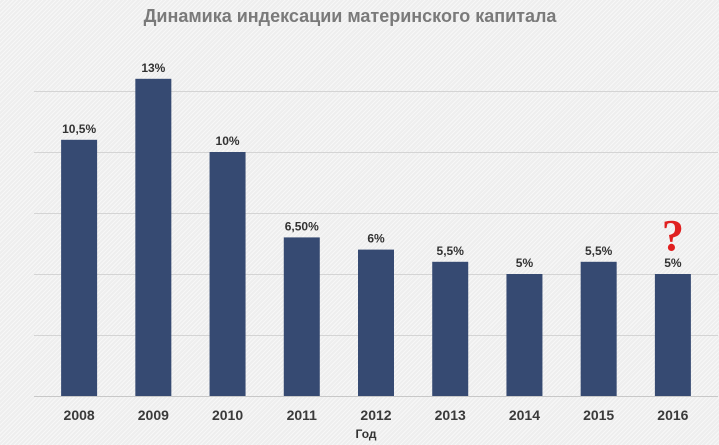 The height and width of the screenshot is (445, 719). Describe the element at coordinates (227, 274) in the screenshot. I see `bar-2010` at that location.